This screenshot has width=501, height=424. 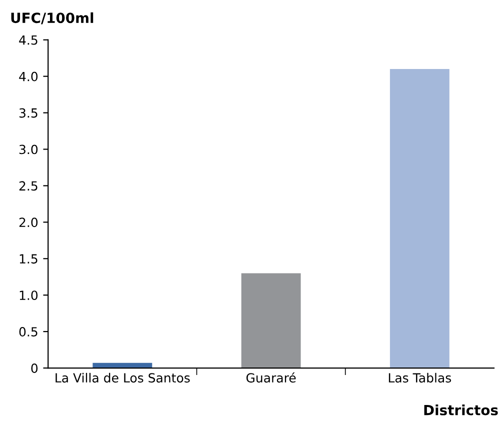 What do you see at coordinates (29, 295) in the screenshot?
I see `y-tick-label: 1.0` at bounding box center [29, 295].